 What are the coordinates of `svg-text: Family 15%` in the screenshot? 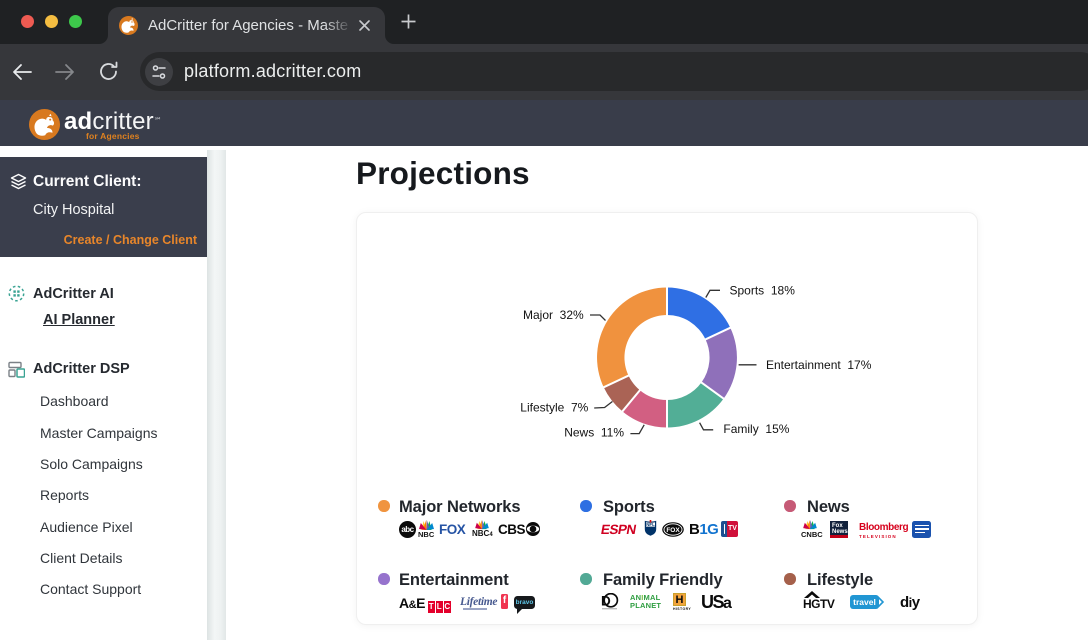 It's located at (756, 429).